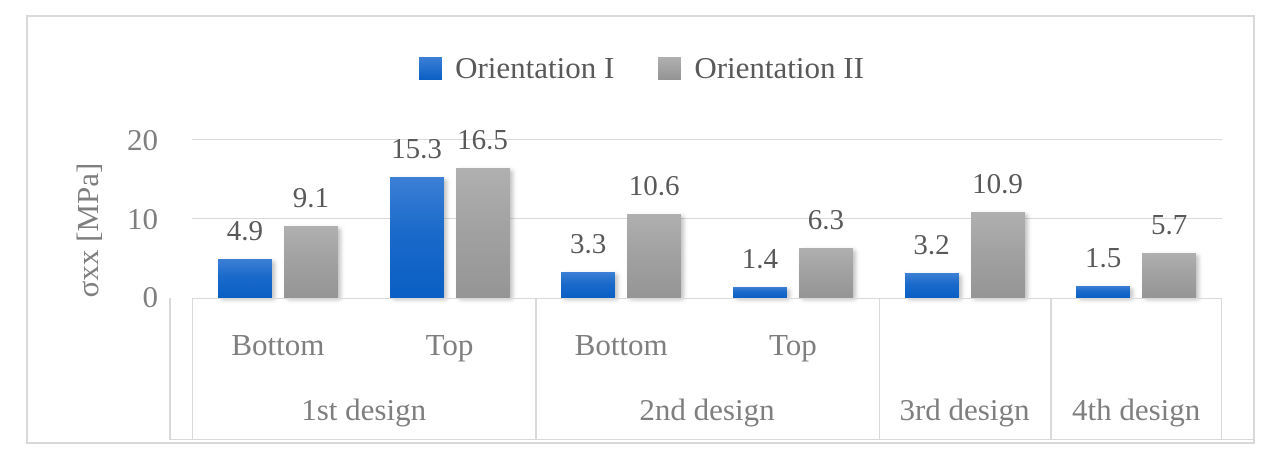 The width and height of the screenshot is (1283, 459). I want to click on y-tick-label: 10, so click(142, 218).